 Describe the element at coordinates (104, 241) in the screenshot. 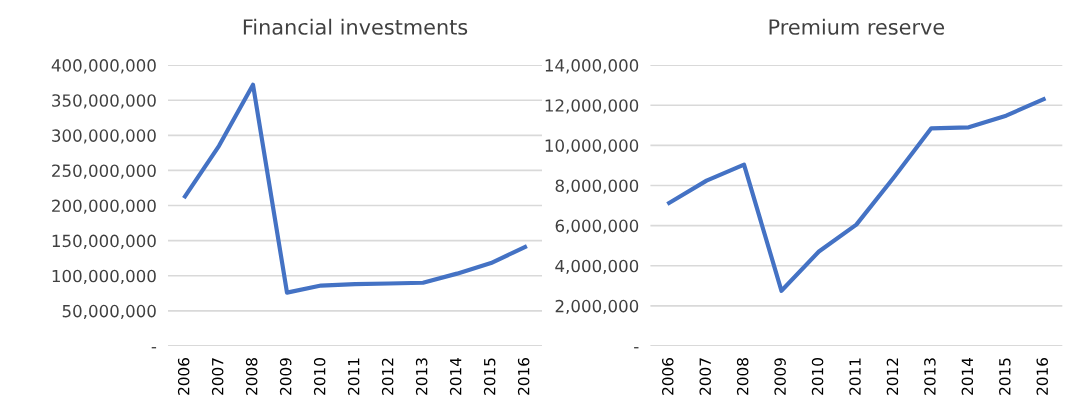

I see `y-tick-label: 150,000,000` at that location.